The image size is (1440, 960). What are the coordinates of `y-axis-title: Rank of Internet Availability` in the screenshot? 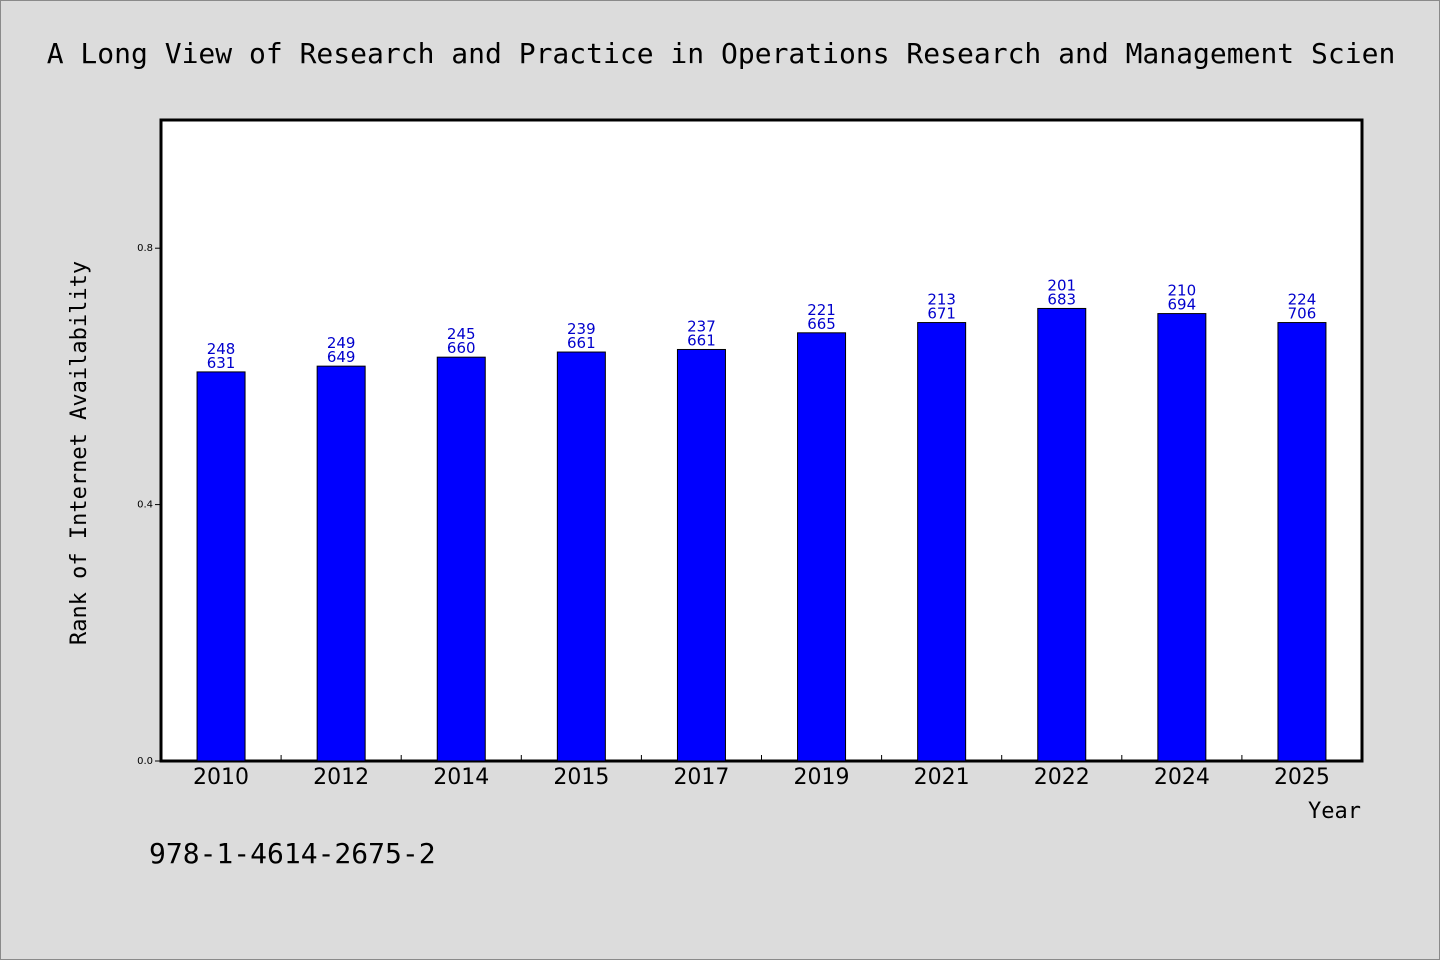 It's located at (79, 453).